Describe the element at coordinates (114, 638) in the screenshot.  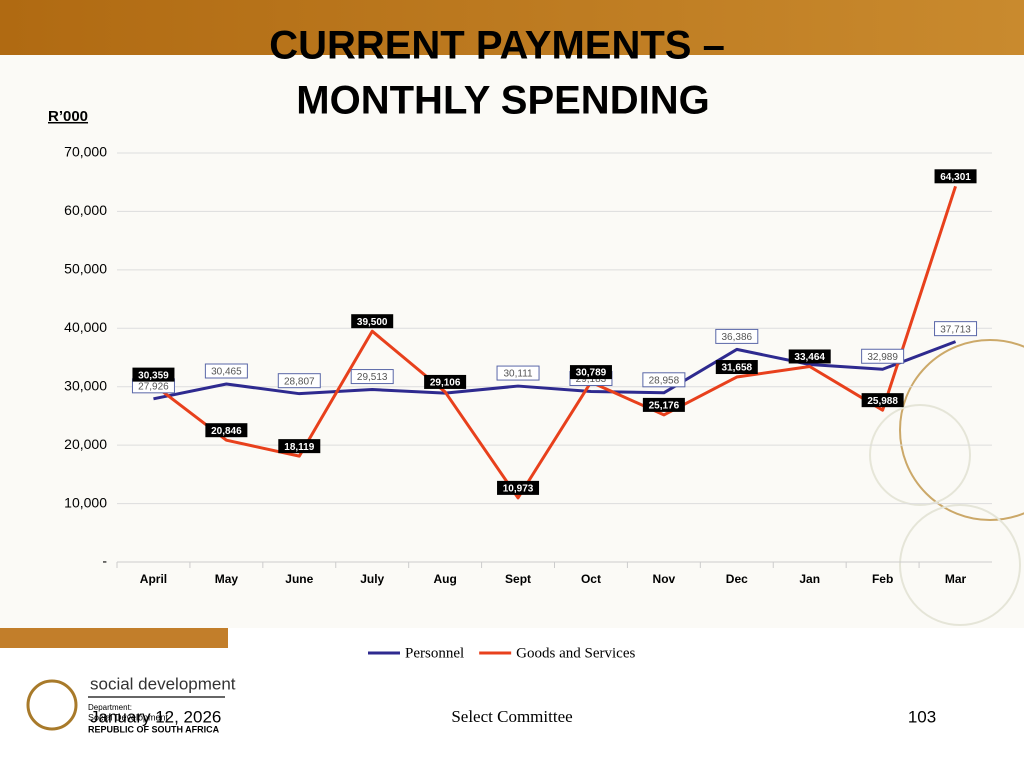
I see `bottom-band` at that location.